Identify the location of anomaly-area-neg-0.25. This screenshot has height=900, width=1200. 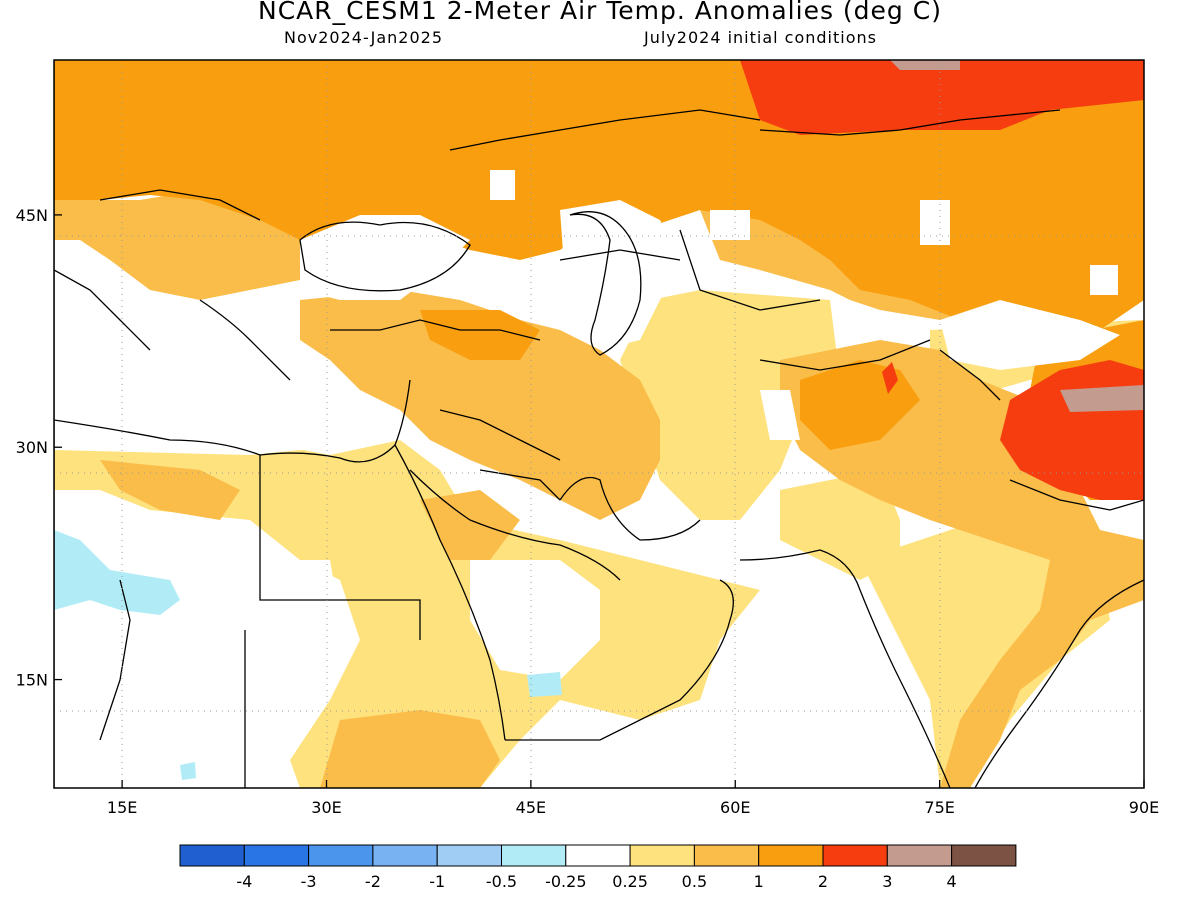
(308, 655).